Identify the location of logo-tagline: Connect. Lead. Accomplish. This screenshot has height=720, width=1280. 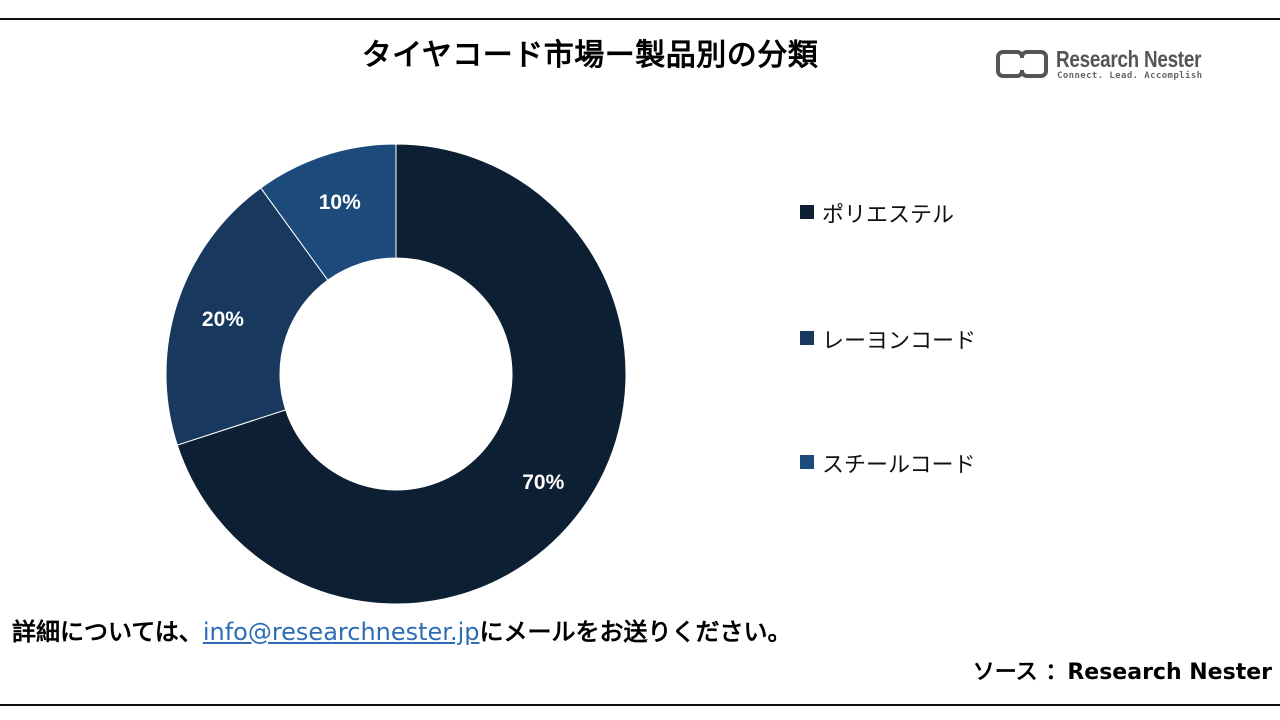
(1130, 76).